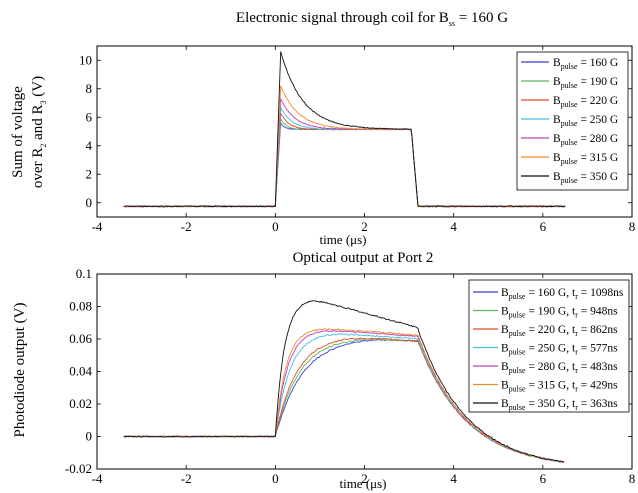 This screenshot has height=493, width=638. What do you see at coordinates (559, 368) in the screenshot?
I see `chart-bottom-legend-entry: Bpulse = 280 G, tr = 483ns` at bounding box center [559, 368].